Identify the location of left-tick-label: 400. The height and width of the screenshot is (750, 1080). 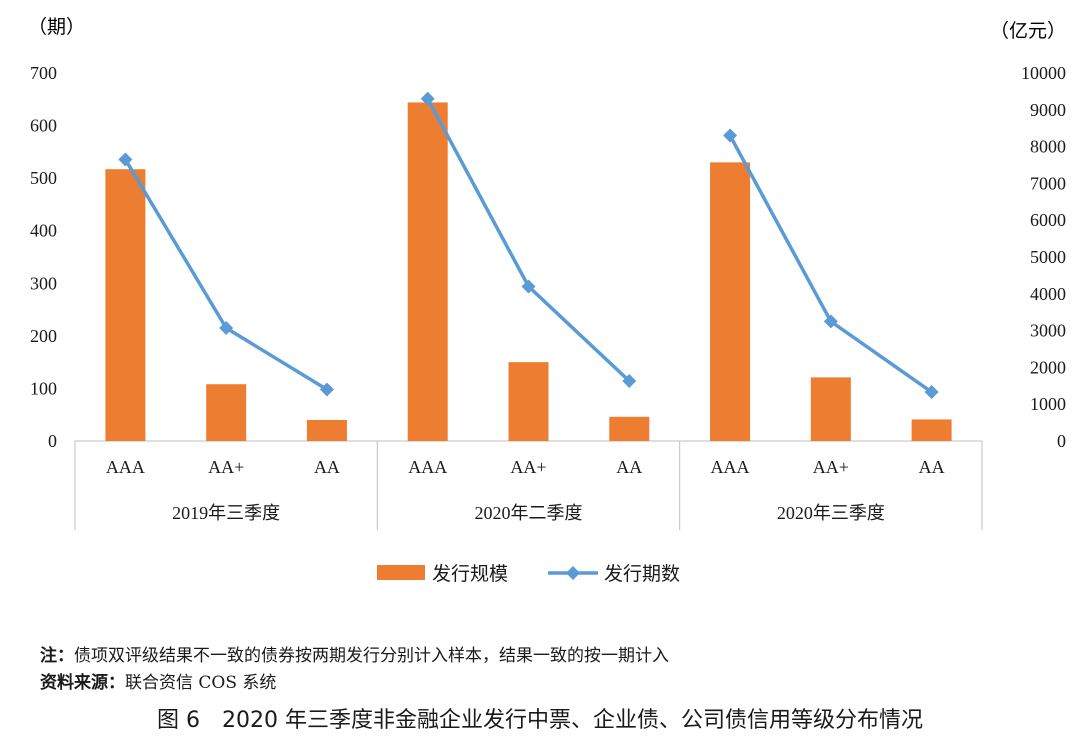
(43, 231).